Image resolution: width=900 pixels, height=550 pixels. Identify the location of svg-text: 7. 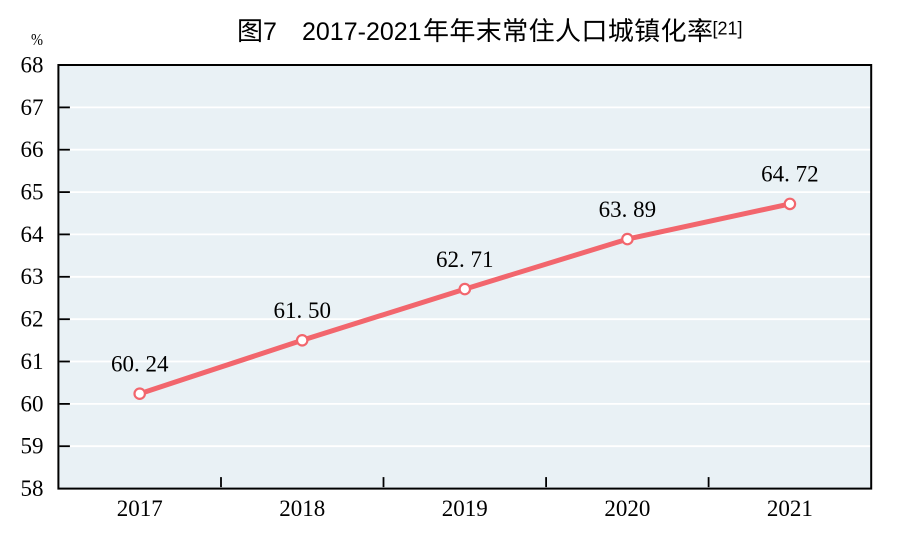
(270, 32).